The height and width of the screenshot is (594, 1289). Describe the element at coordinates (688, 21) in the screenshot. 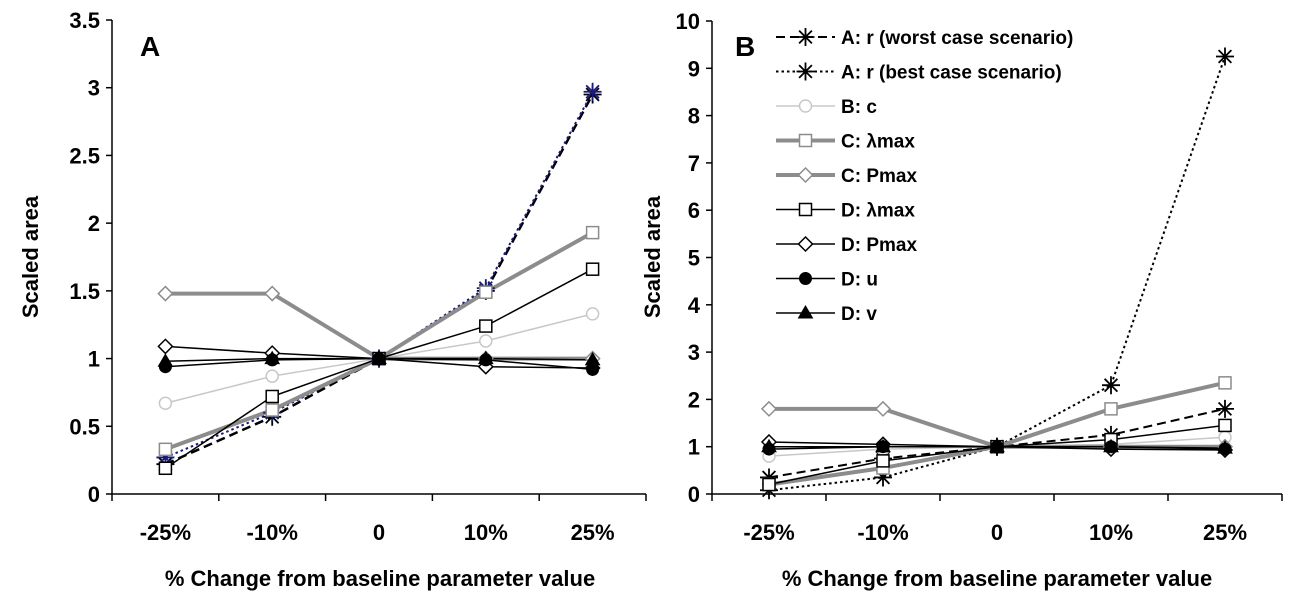

I see `y-tick-label: 10` at that location.